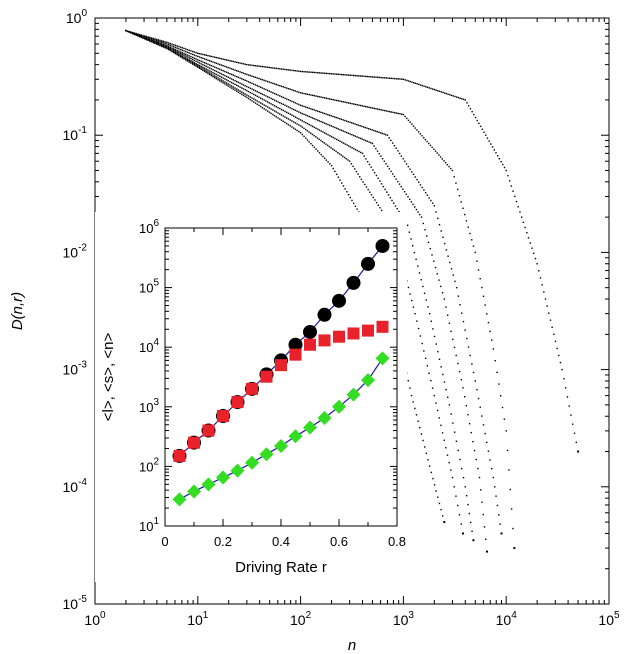 The image size is (634, 654). I want to click on inset-y-tick-label: 102, so click(149, 465).